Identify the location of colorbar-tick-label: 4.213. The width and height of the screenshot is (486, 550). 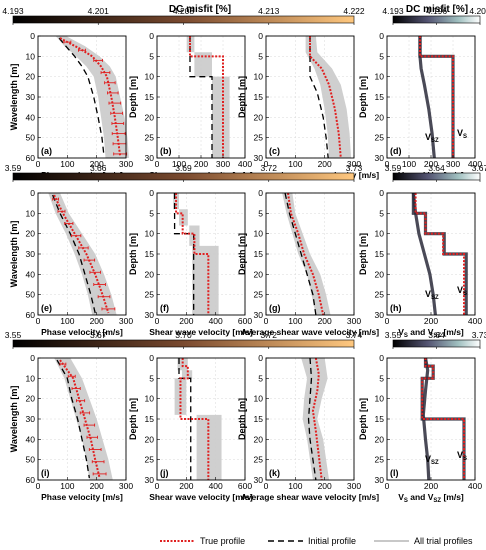
(269, 11).